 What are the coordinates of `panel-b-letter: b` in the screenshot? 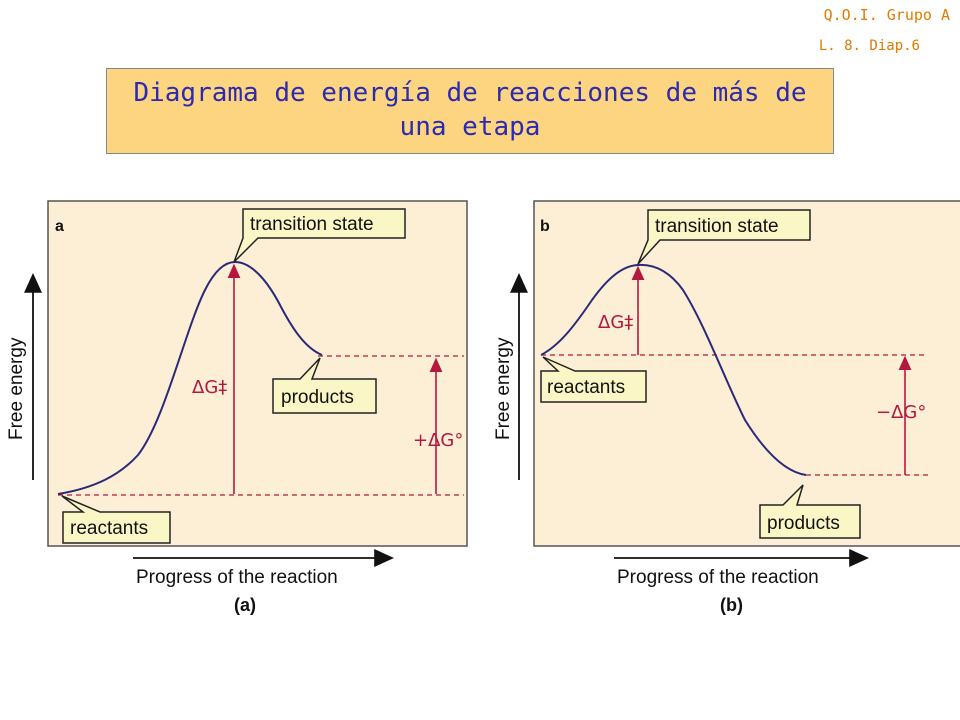 It's located at (545, 226).